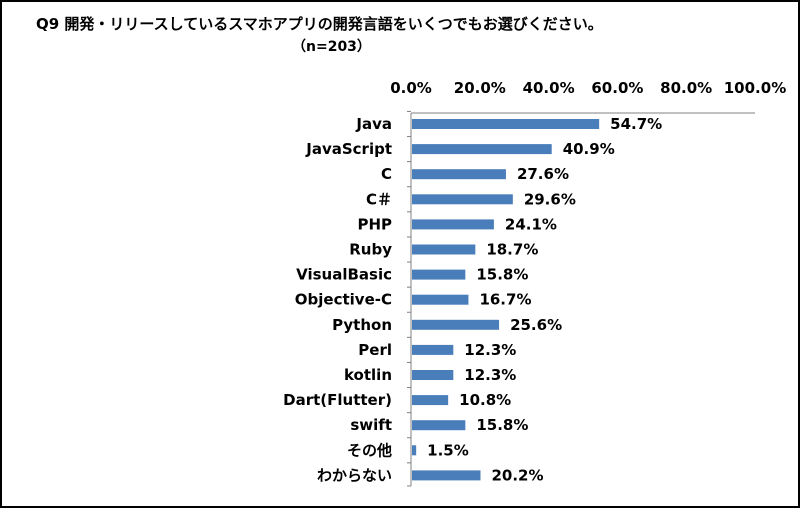 The height and width of the screenshot is (508, 800). I want to click on chart-subtitle: （n=203）, so click(331, 47).